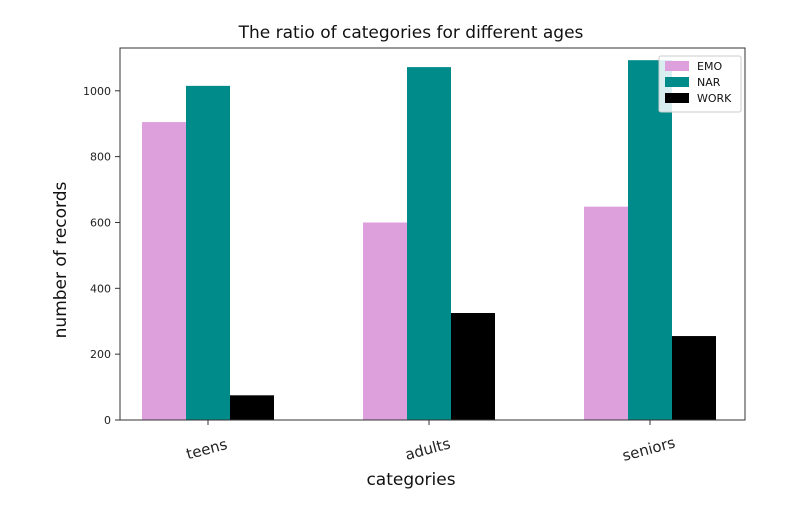 Image resolution: width=800 pixels, height=520 pixels. Describe the element at coordinates (97, 91) in the screenshot. I see `y-tick-label: 1000` at that location.